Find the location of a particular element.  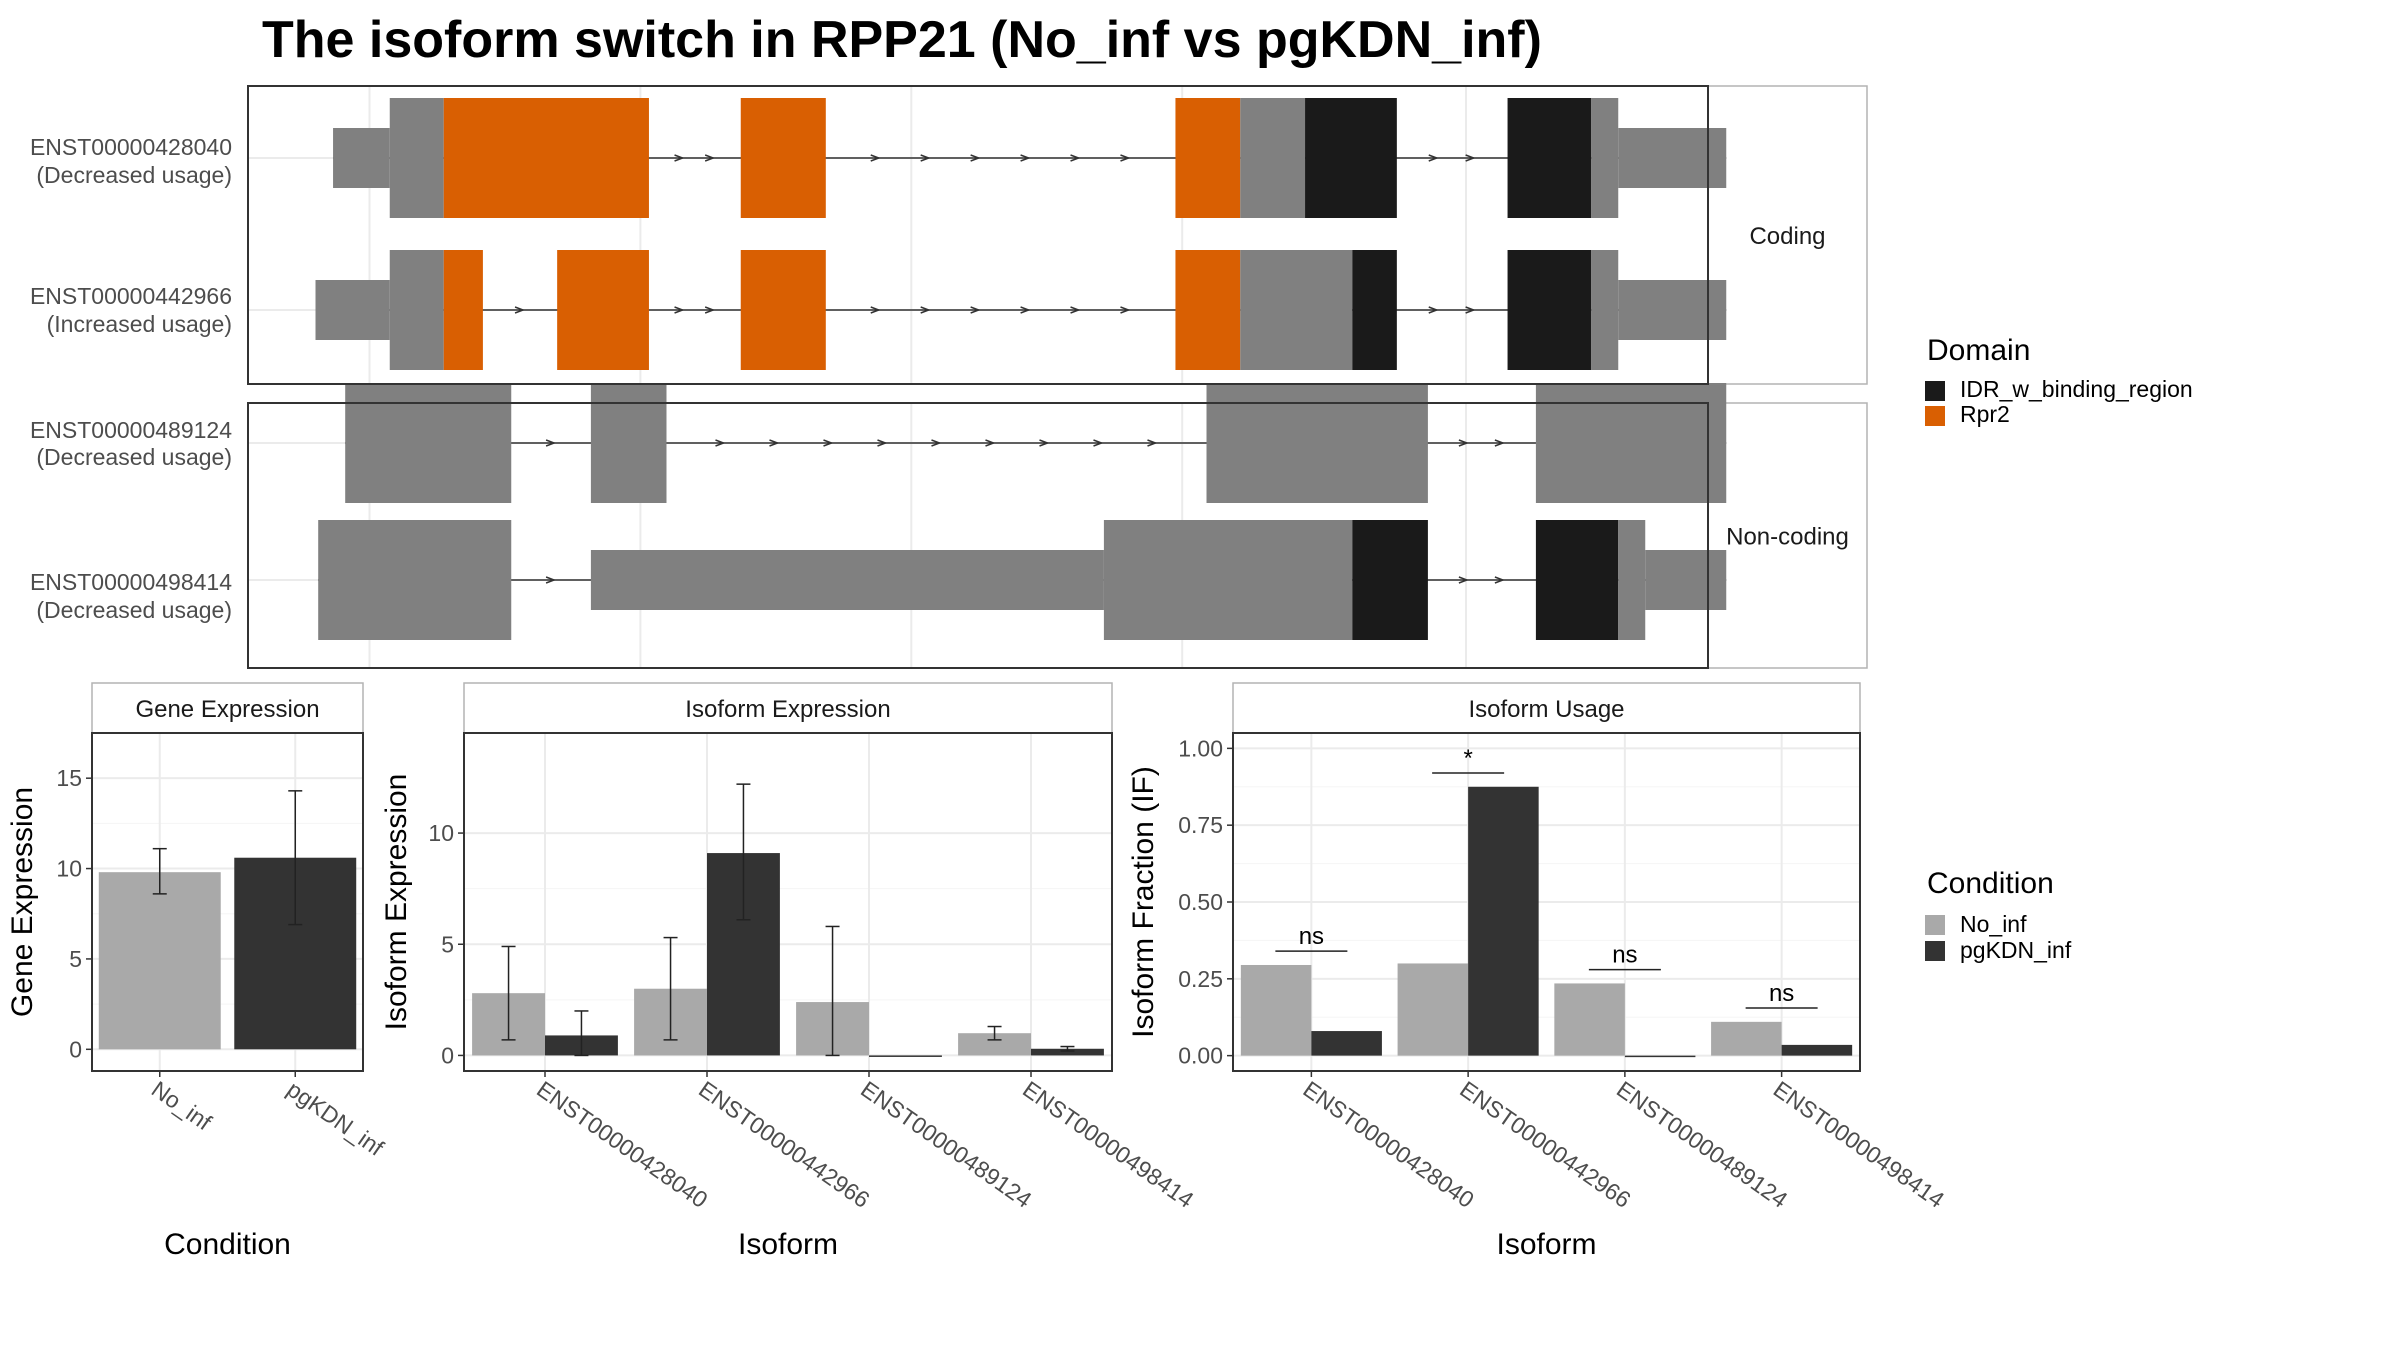

isoform-label: ENST00000498414 is located at coordinates (131, 582).